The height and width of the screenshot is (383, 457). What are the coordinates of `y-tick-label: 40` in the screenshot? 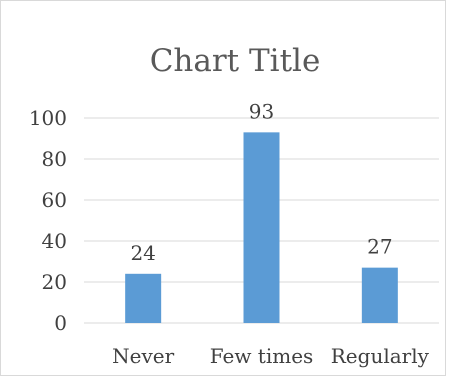 It's located at (54, 241).